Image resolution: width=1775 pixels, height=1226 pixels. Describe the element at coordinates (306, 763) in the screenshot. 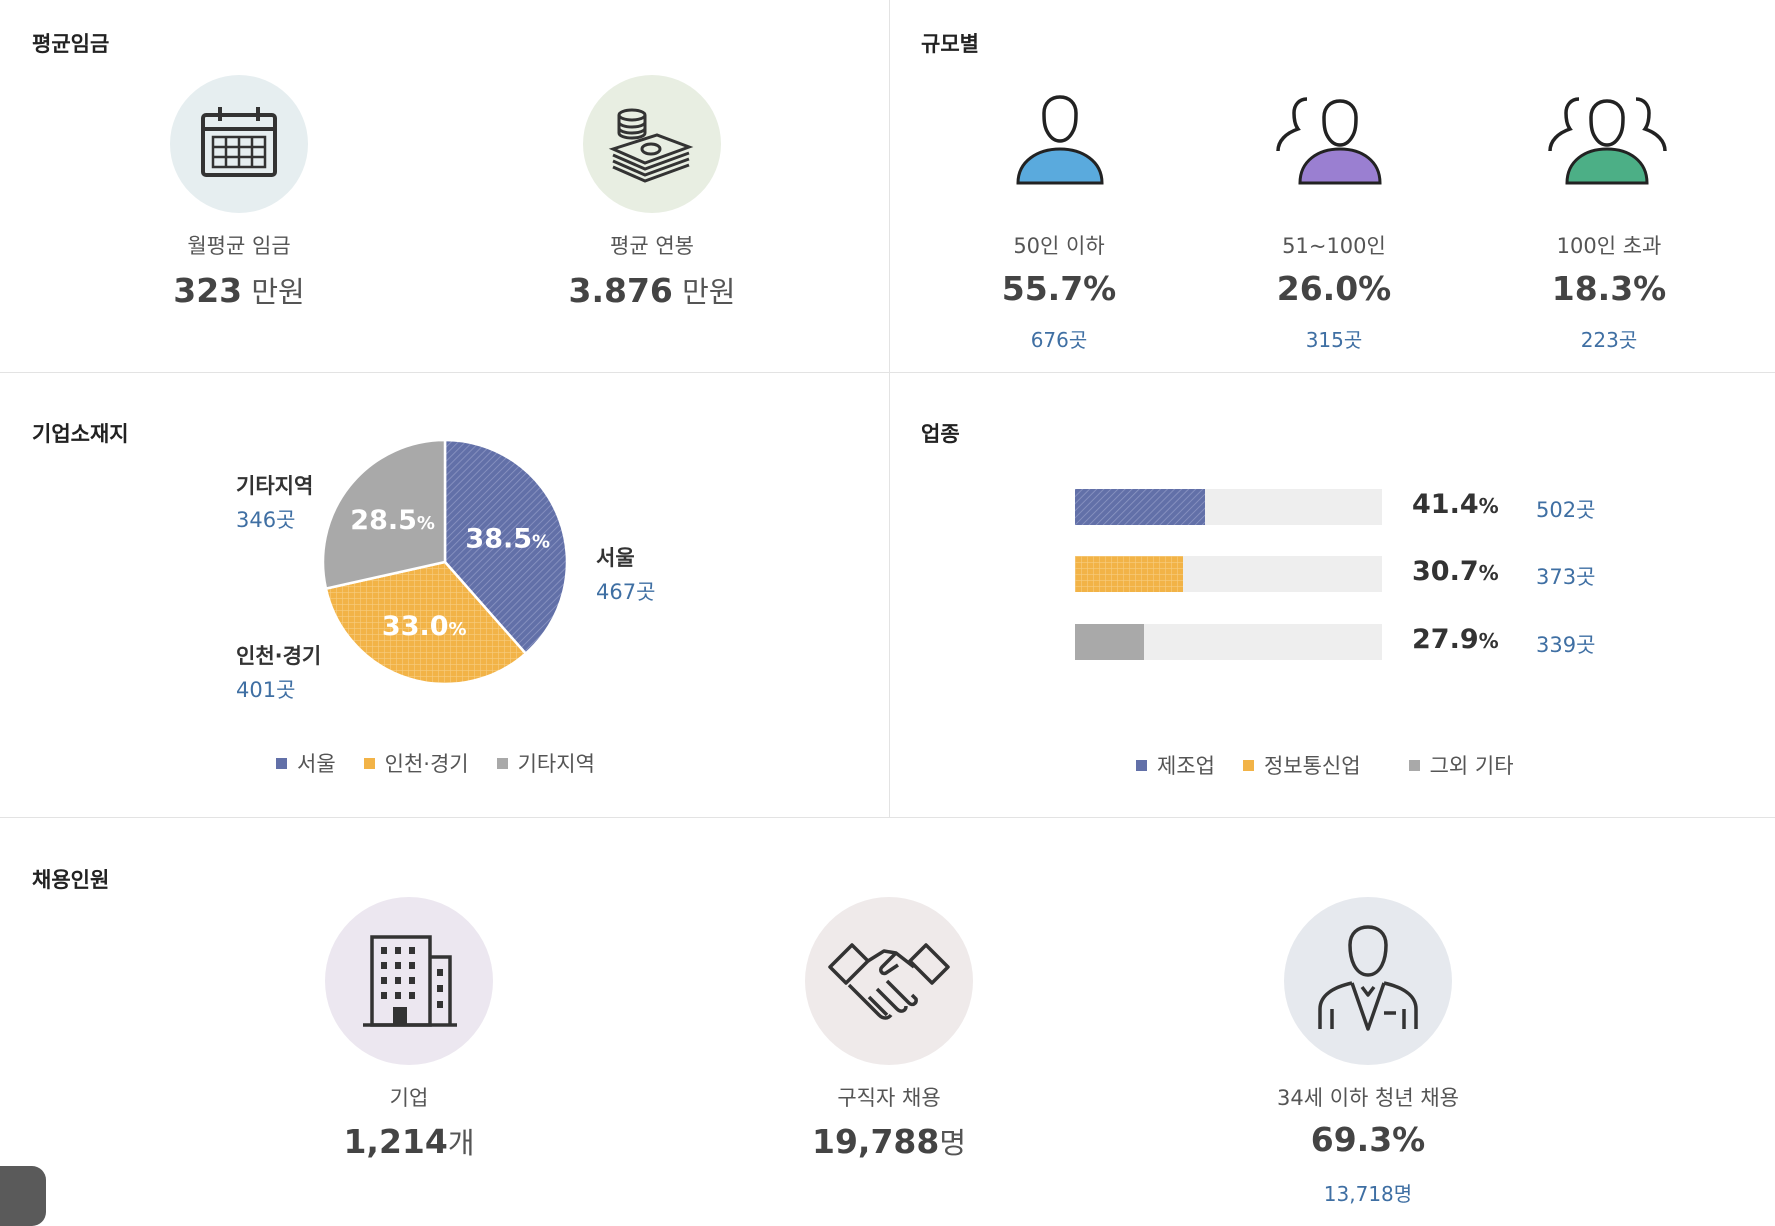

I see `legend-item: 서울` at that location.